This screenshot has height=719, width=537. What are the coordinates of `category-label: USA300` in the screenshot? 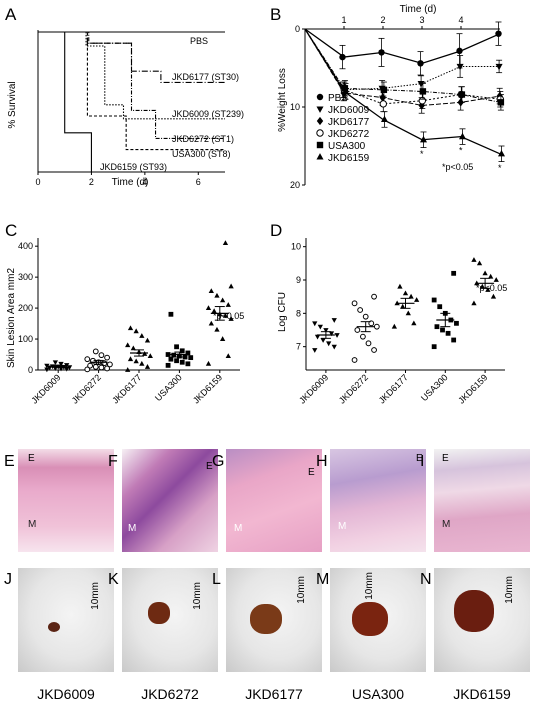 It's located at (434, 387).